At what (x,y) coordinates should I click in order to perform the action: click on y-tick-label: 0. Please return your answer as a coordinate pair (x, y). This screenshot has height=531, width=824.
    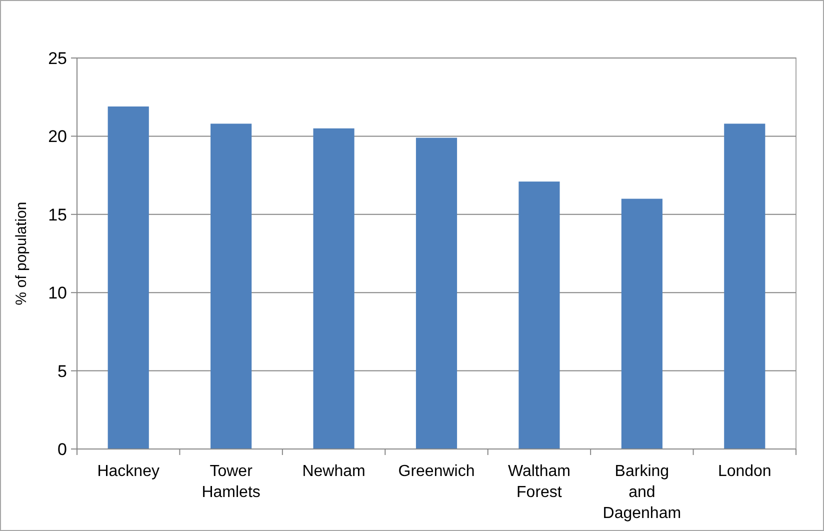
    Looking at the image, I should click on (62, 449).